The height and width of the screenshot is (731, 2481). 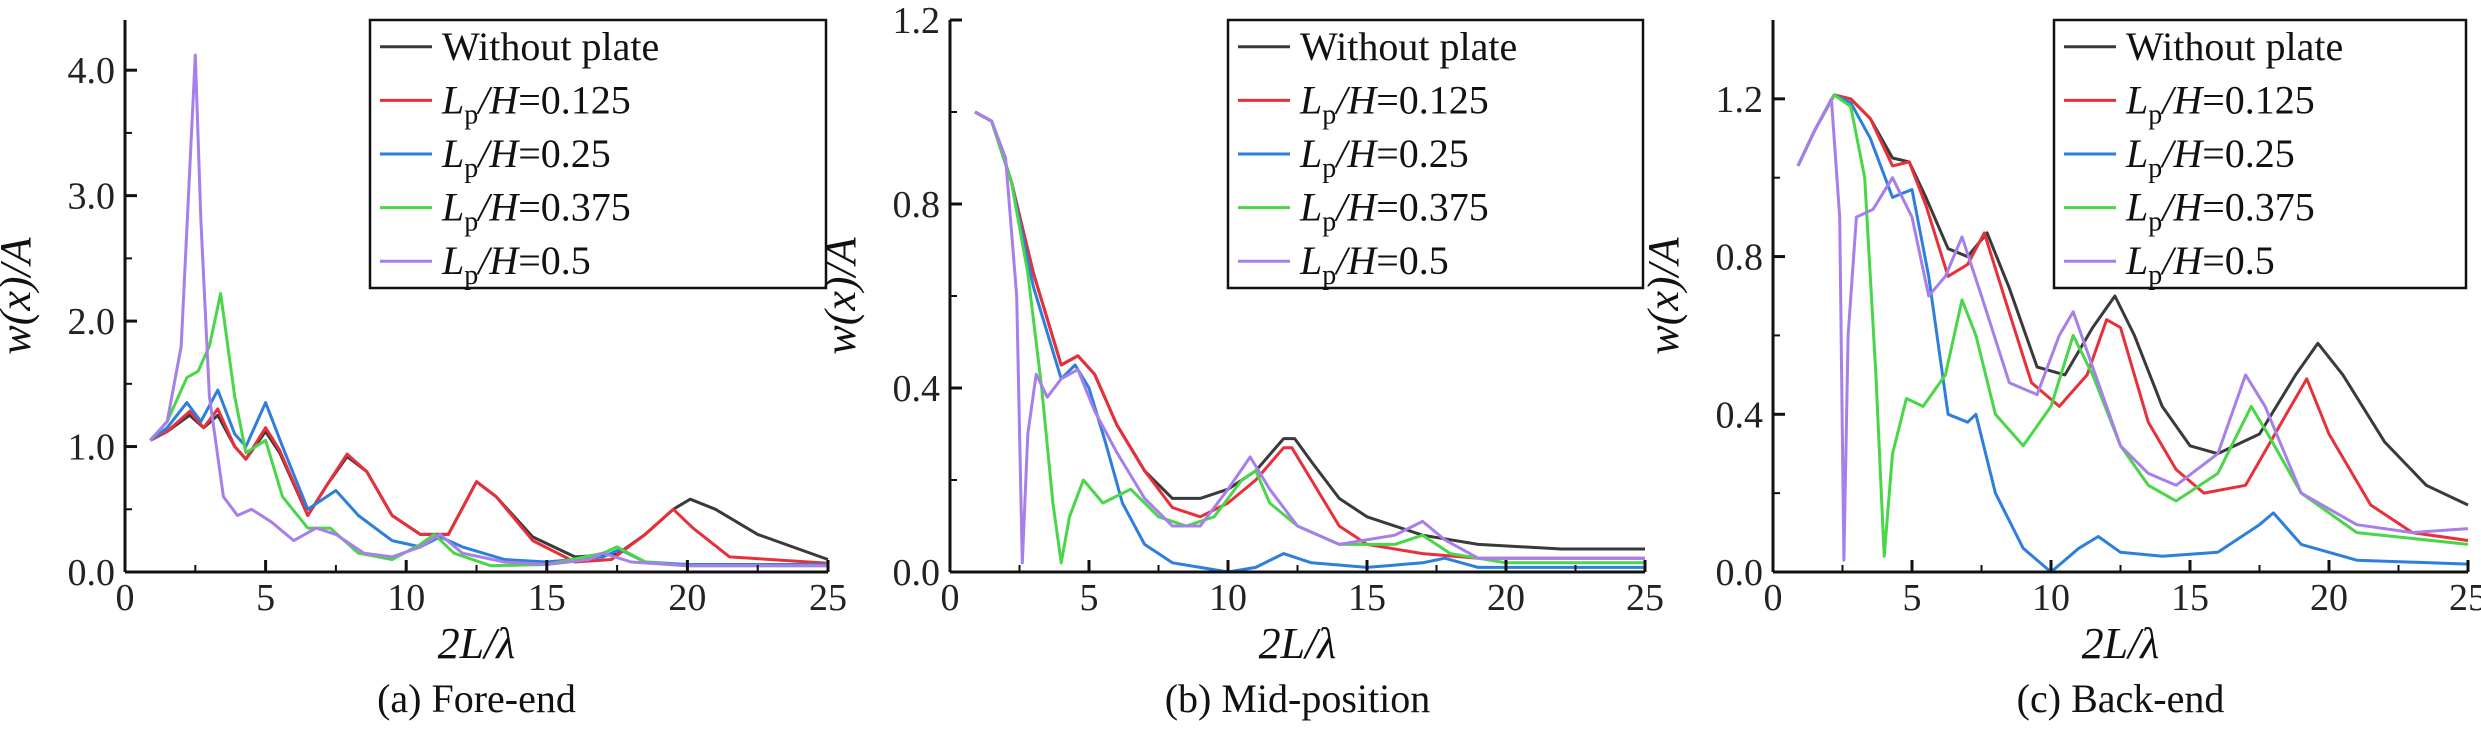 I want to click on panel-caption: (b) Mid-position, so click(x=1298, y=698).